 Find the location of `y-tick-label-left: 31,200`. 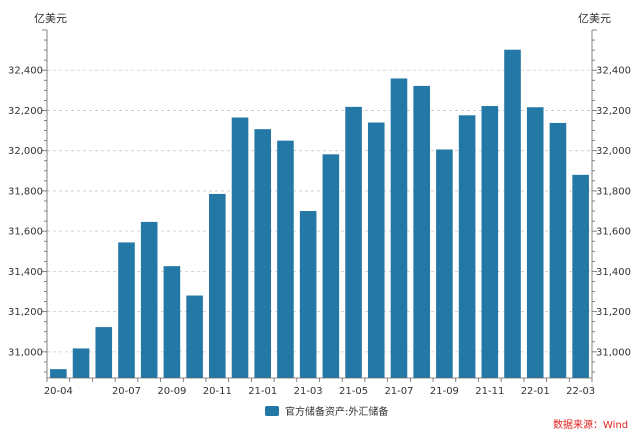

y-tick-label-left: 31,200 is located at coordinates (25, 312).